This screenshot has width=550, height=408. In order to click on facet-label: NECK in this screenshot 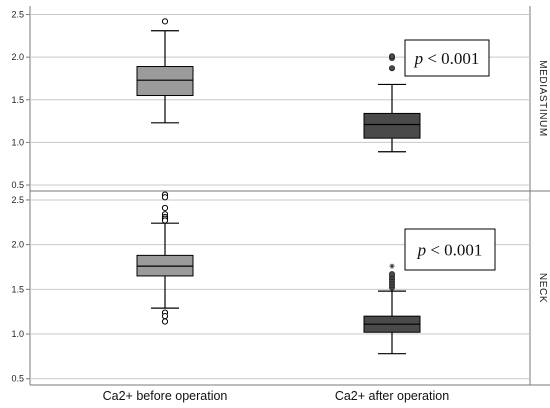, I will do `click(542, 288)`.